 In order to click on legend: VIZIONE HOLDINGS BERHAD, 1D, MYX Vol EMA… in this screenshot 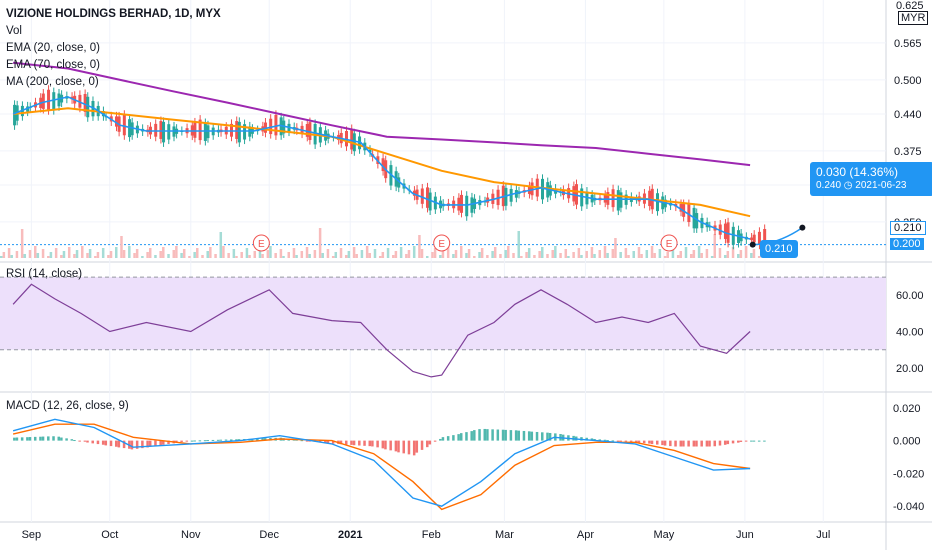, I will do `click(113, 48)`.